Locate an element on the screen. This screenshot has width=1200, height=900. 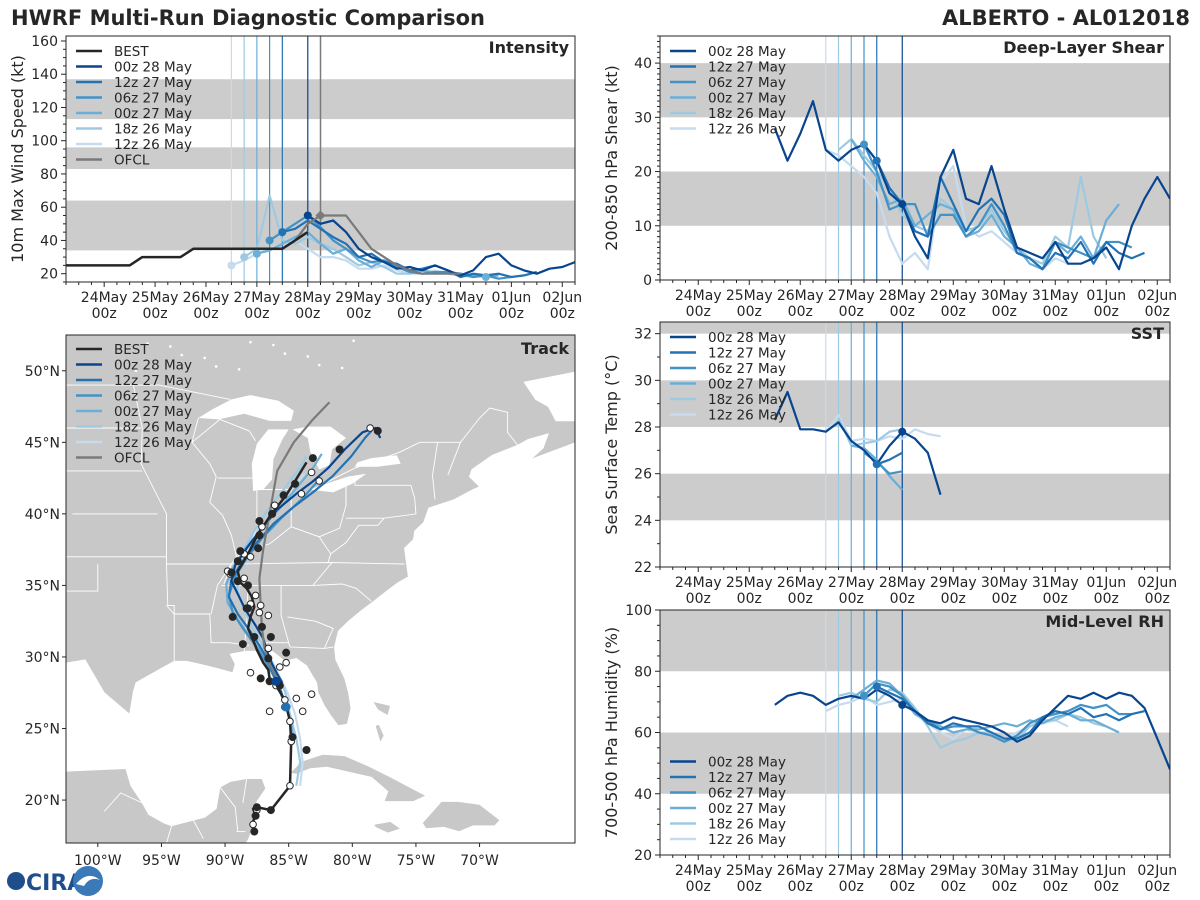
sst-xtick-label-day: 26May is located at coordinates (800, 583).